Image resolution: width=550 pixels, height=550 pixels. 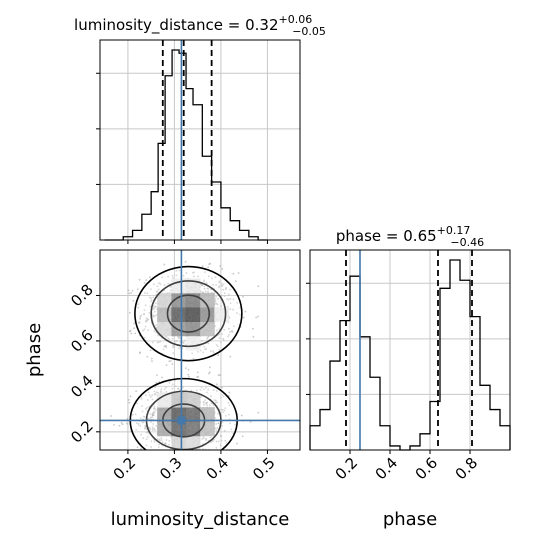 I want to click on title-main: luminosity_distance = 0.32, so click(x=176, y=25).